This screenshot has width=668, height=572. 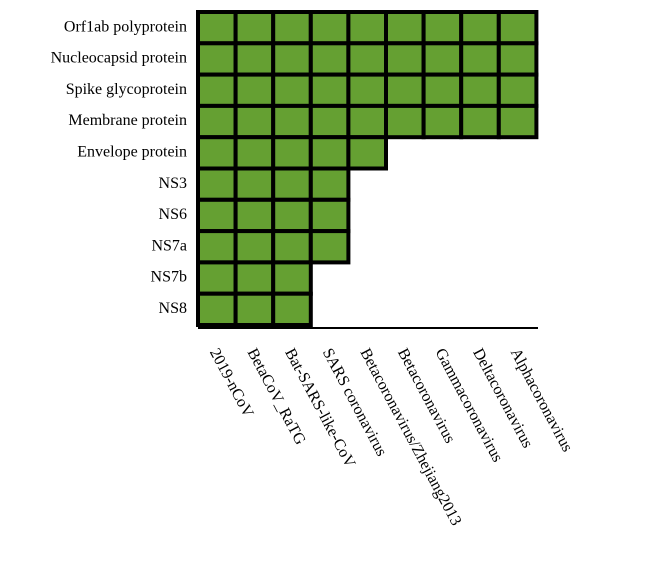 I want to click on row-label: NS7b, so click(x=169, y=277).